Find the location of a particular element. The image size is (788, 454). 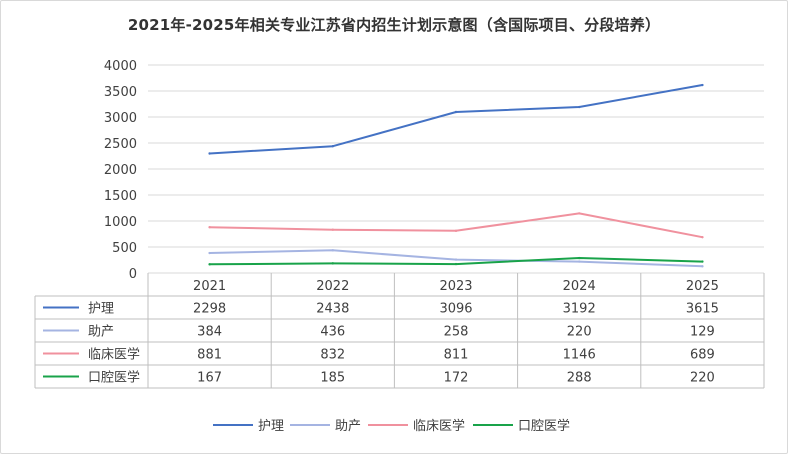

y-tick-label: 0 is located at coordinates (133, 274).